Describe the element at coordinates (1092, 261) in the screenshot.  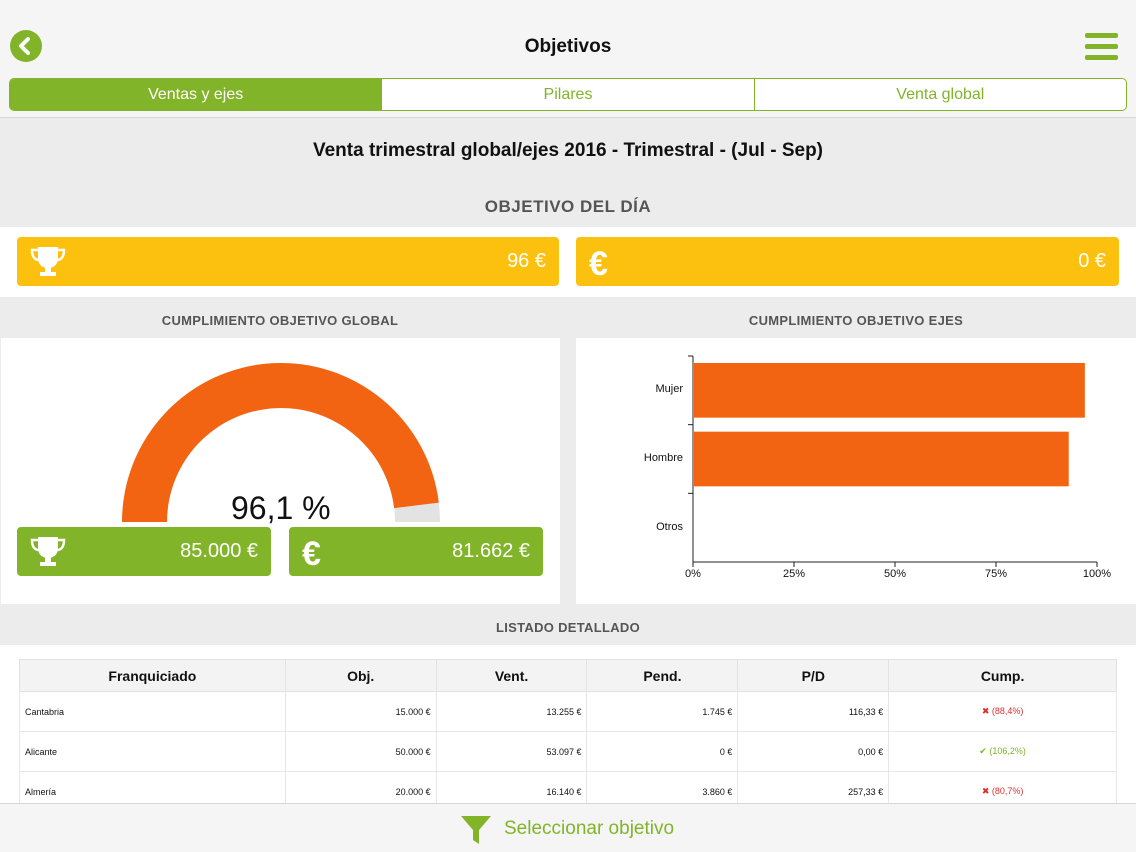
I see `daily-sales-value: 0 €` at that location.